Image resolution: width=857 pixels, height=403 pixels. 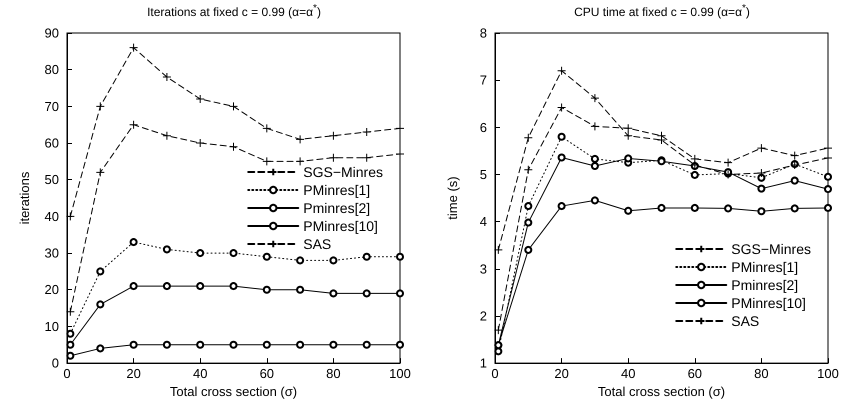 What do you see at coordinates (51, 143) in the screenshot?
I see `y-tick-label: 60` at bounding box center [51, 143].